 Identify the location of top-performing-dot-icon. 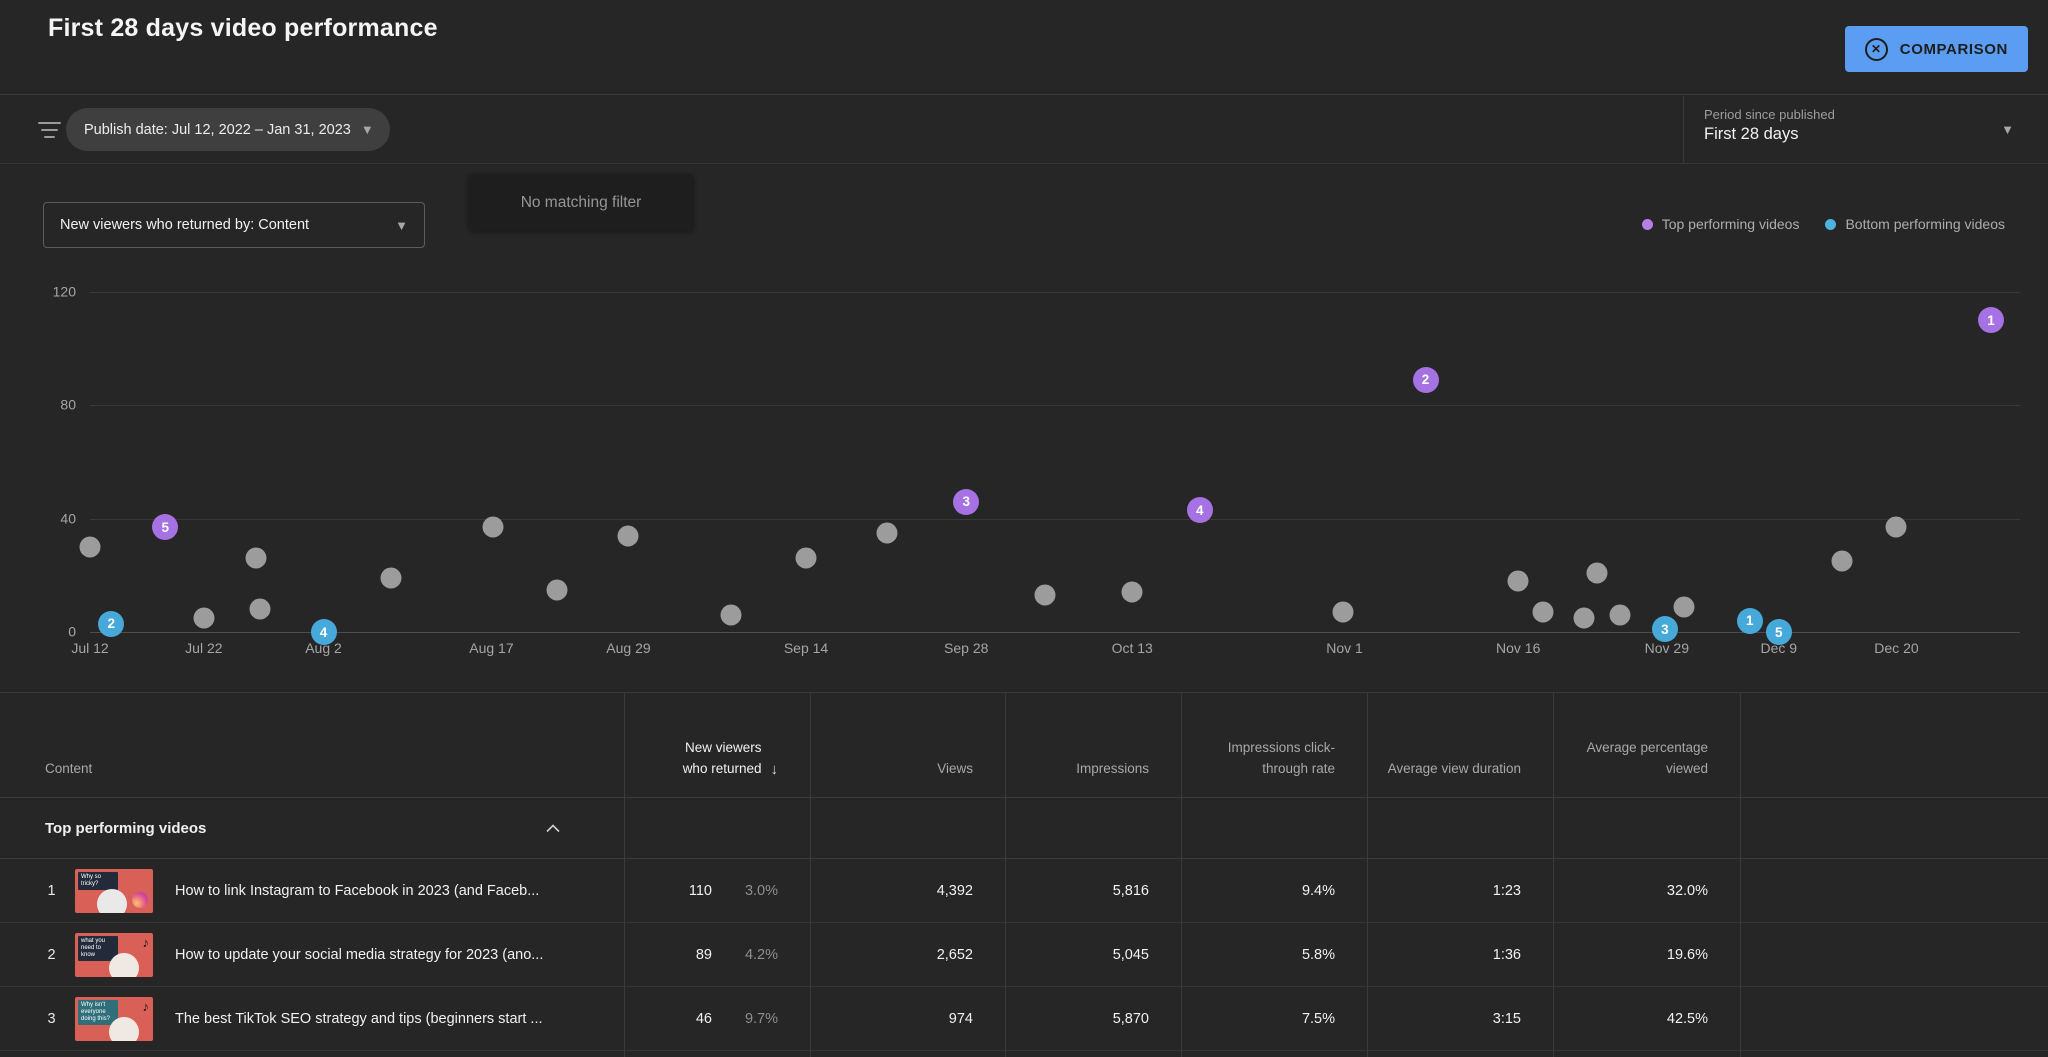
(1647, 224).